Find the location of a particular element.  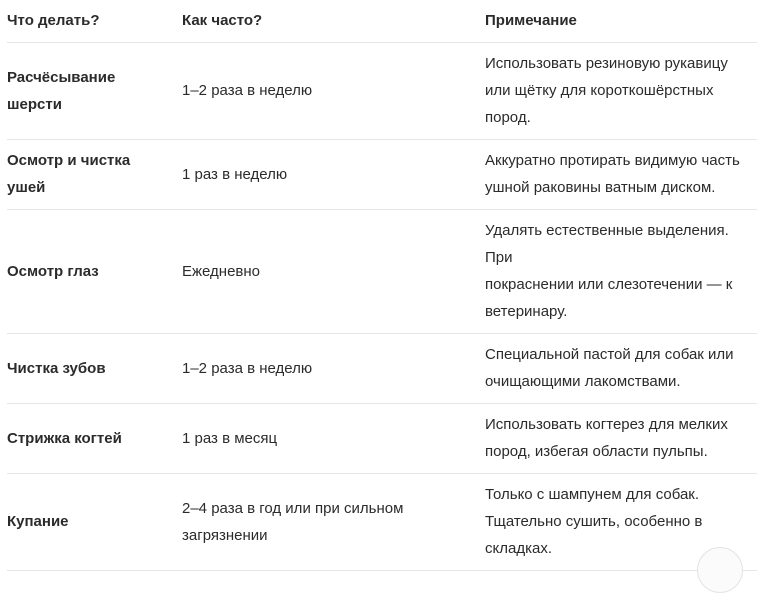

task-cell: Купание is located at coordinates (38, 521).